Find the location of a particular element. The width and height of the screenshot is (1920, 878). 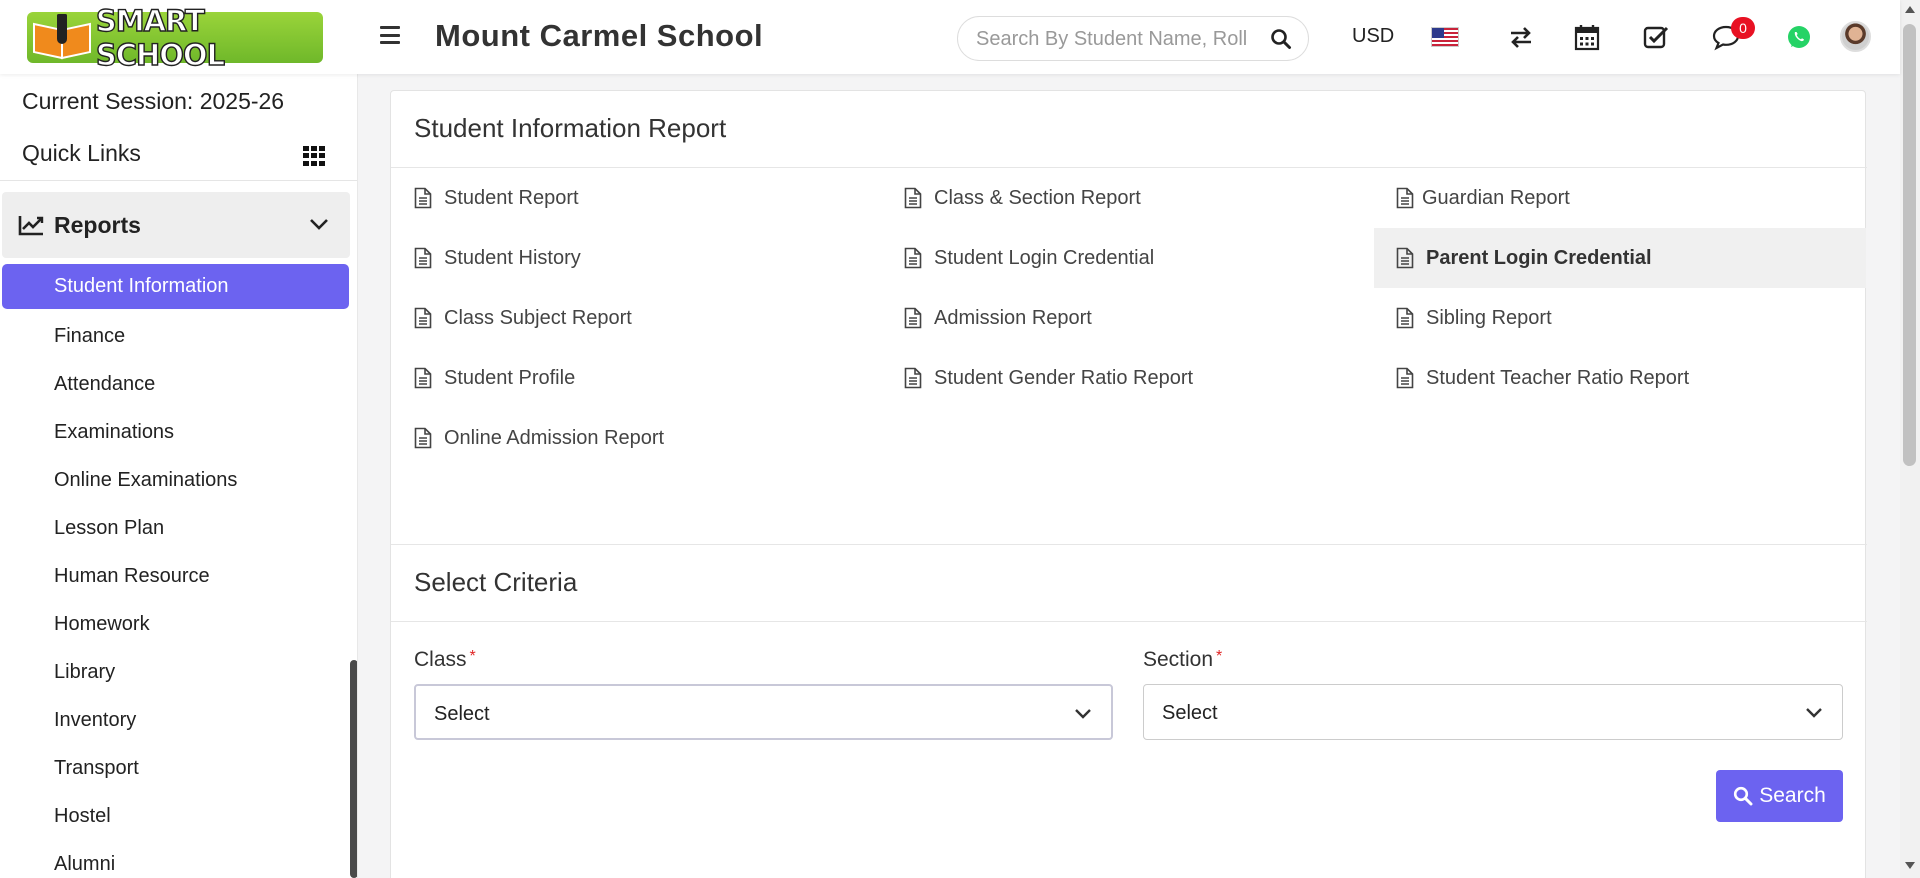

scroll-up-icon is located at coordinates (1910, 9).